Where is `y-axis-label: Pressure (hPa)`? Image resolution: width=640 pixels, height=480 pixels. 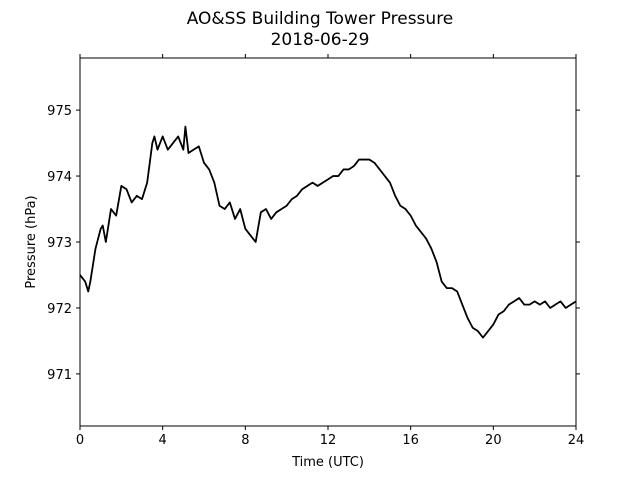
y-axis-label: Pressure (hPa) is located at coordinates (31, 241).